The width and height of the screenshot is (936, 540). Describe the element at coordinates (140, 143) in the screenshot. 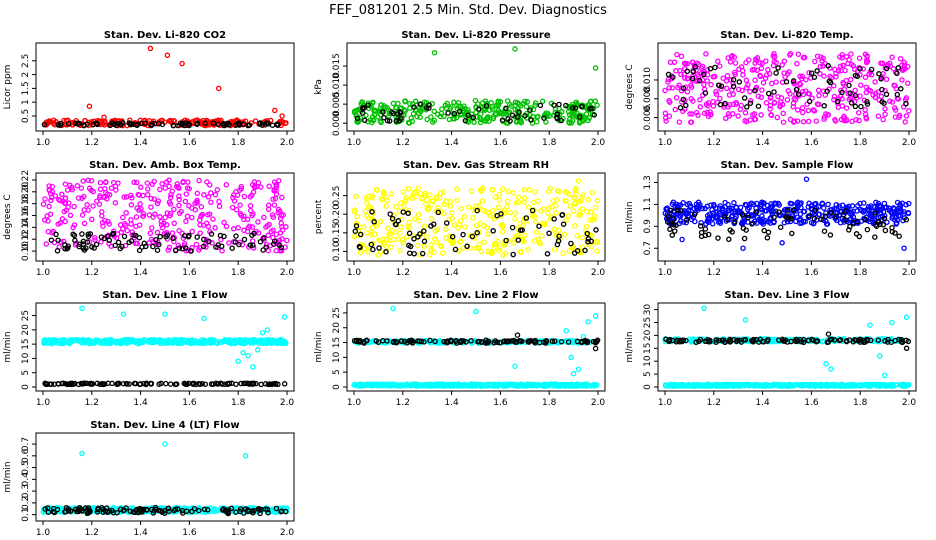

I see `x-tick-label: 1.4` at that location.